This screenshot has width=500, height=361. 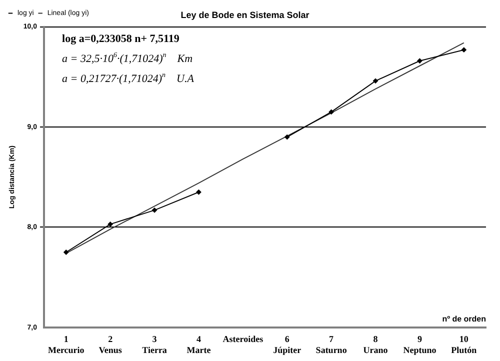 What do you see at coordinates (155, 344) in the screenshot?
I see `x-tick-label: 3 Tierra` at bounding box center [155, 344].